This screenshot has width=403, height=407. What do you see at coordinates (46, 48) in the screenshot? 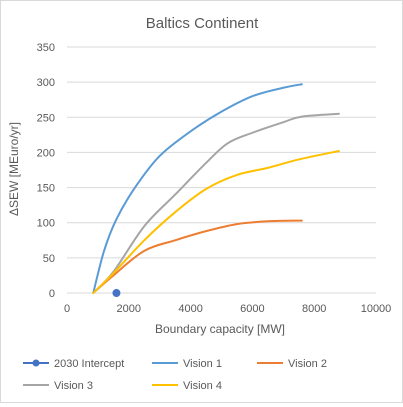
I see `y-tick-label: 350` at bounding box center [46, 48].